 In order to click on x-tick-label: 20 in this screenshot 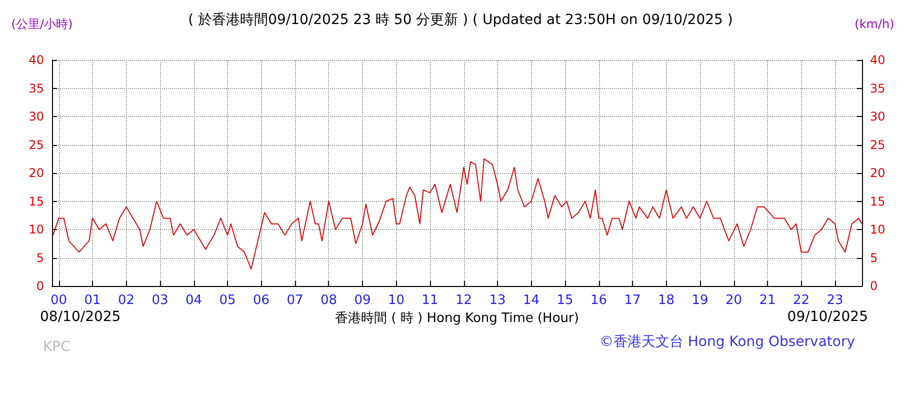, I will do `click(733, 300)`.